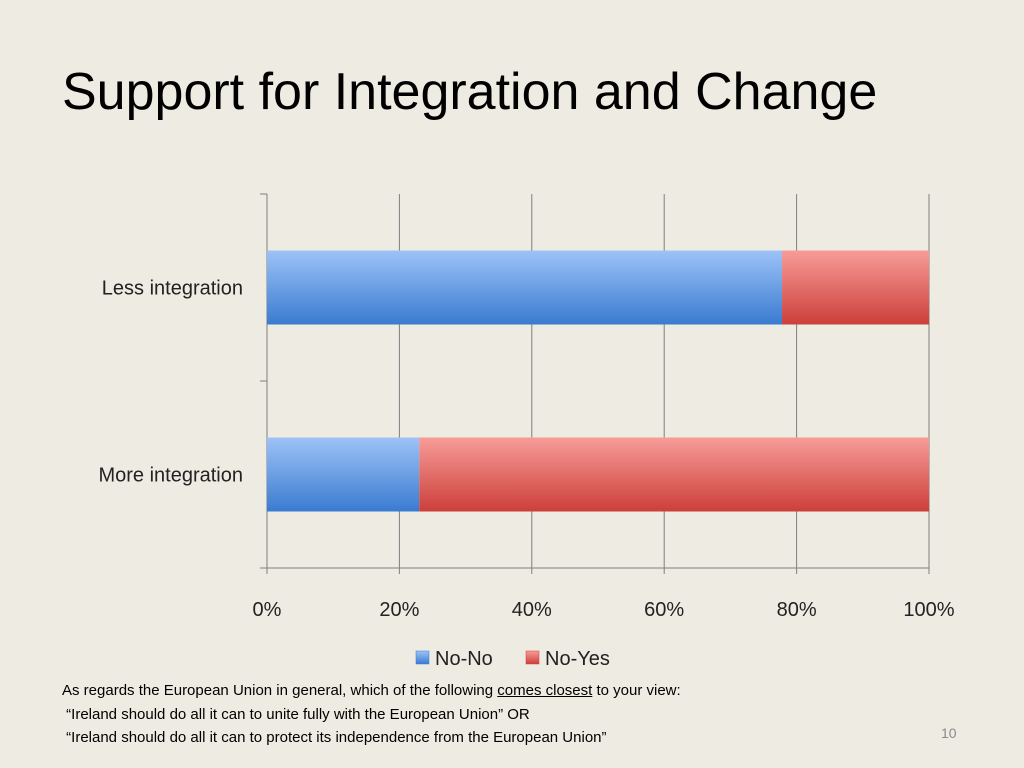 The width and height of the screenshot is (1024, 768). I want to click on x-tick-label: 100%, so click(928, 610).